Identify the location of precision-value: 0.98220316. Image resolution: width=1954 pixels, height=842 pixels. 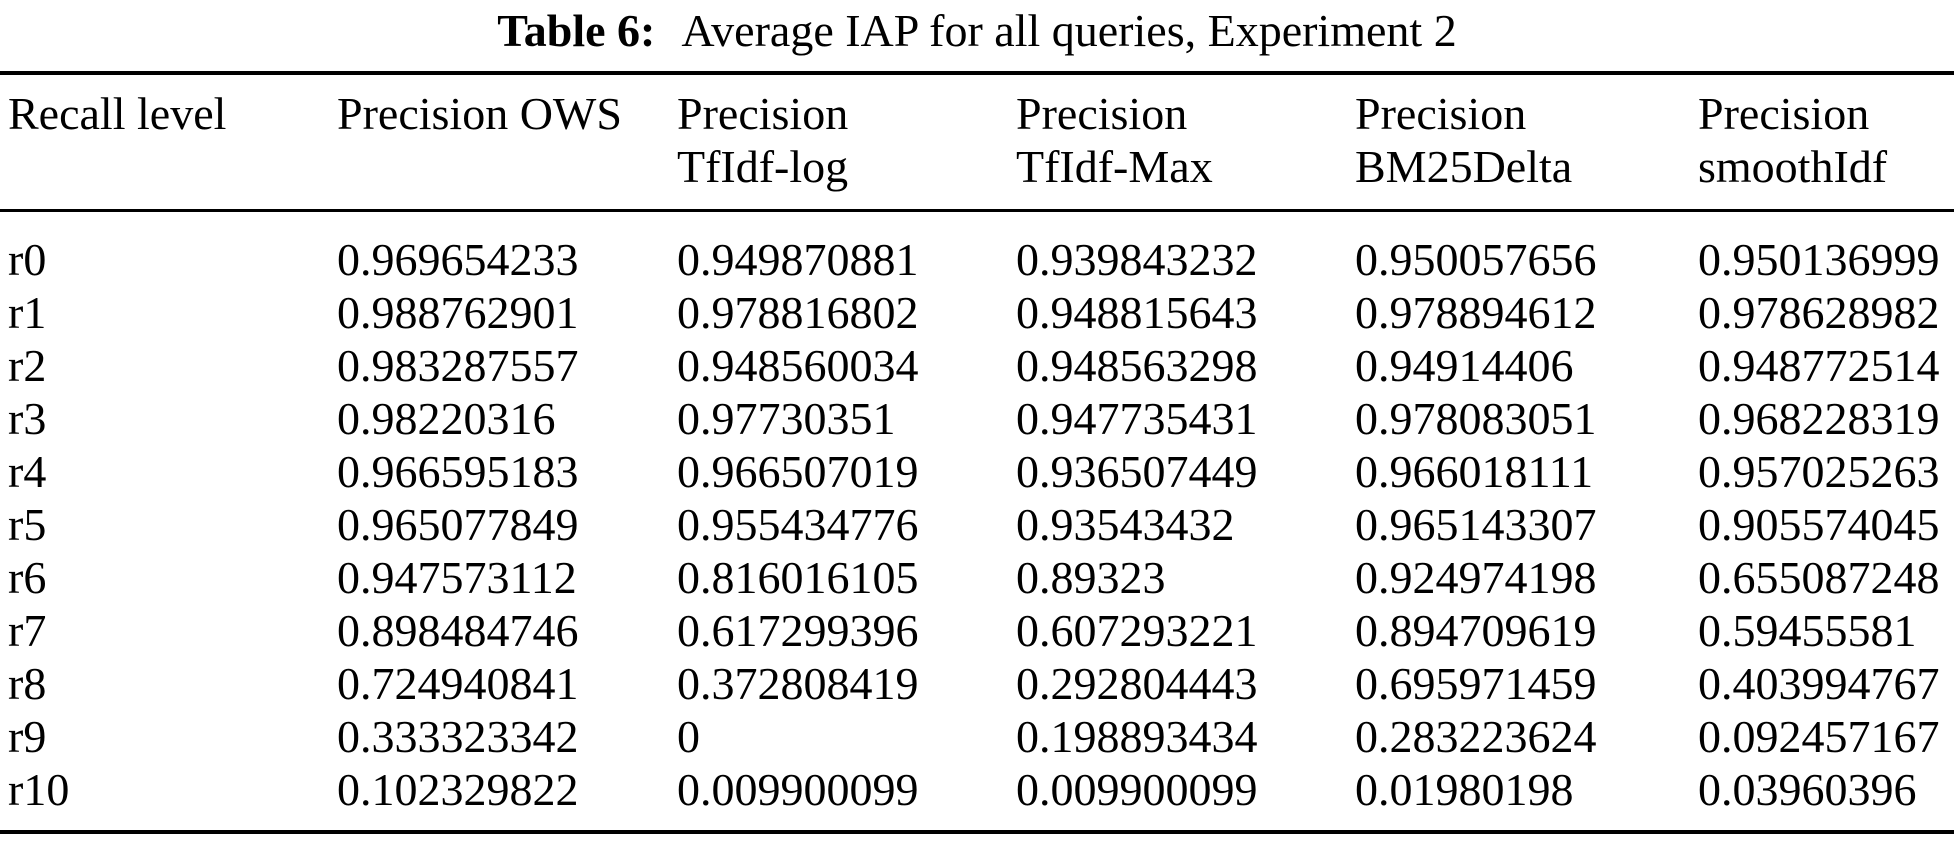
(446, 418).